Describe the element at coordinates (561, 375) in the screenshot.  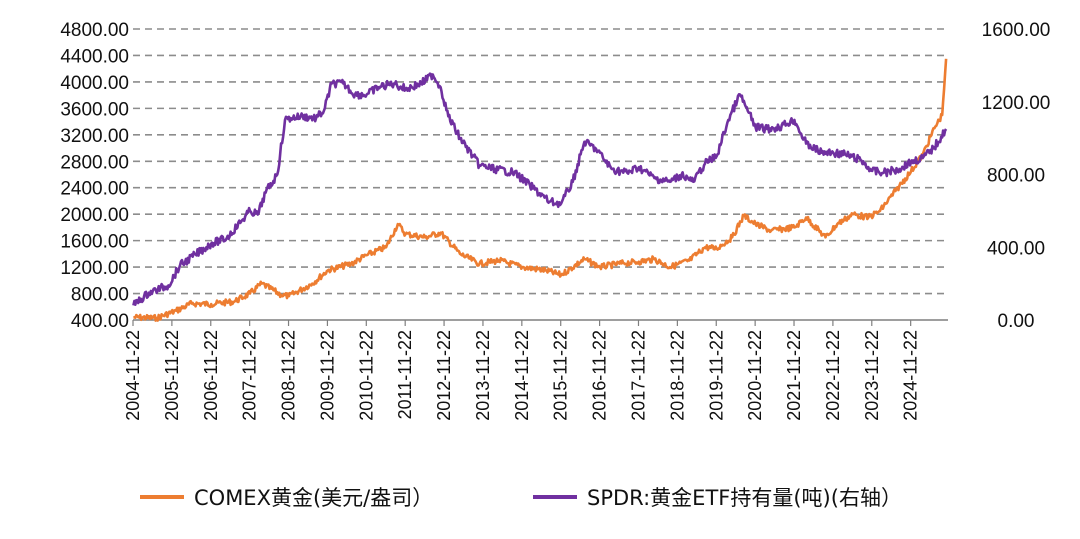
I see `x-tick-label: 2015-11-22` at that location.